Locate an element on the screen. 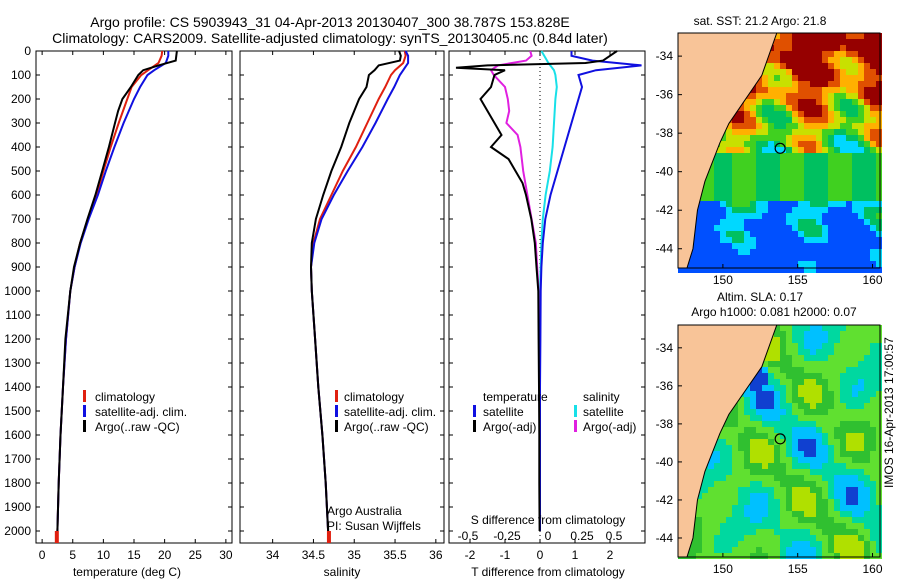 This screenshot has width=900, height=580. temperature-bottom-marker is located at coordinates (56, 537).